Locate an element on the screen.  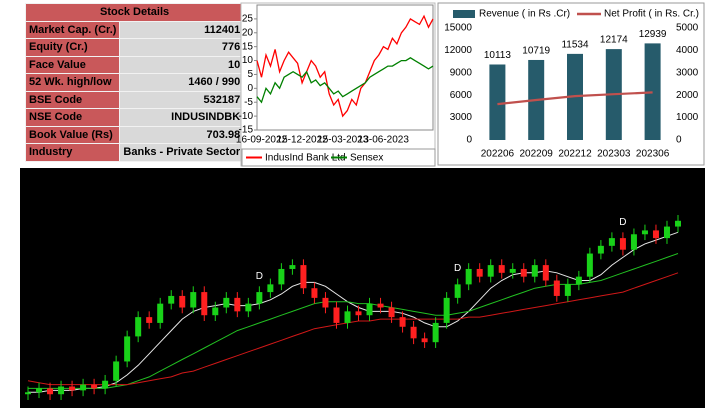
y-tick-label: 9000 is located at coordinates (461, 72).